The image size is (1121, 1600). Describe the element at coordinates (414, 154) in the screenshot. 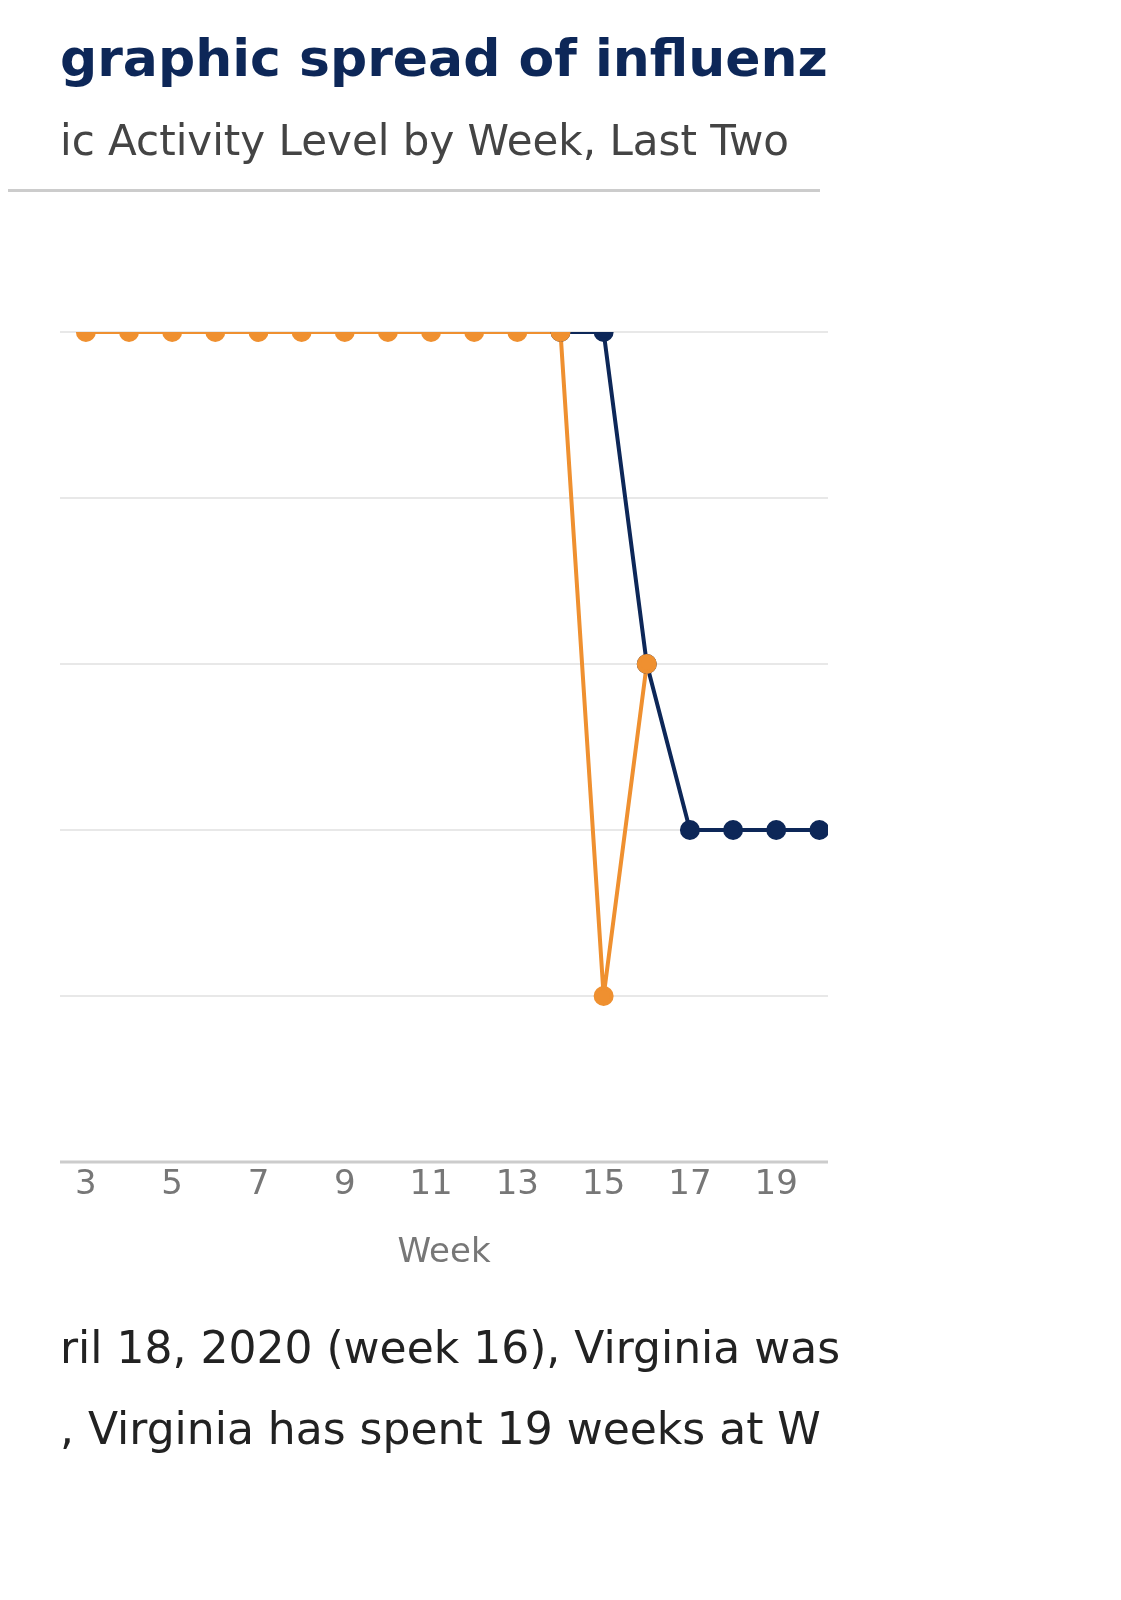

I see `chart-subtitle: ic Activity Level by Week, Last Two` at that location.